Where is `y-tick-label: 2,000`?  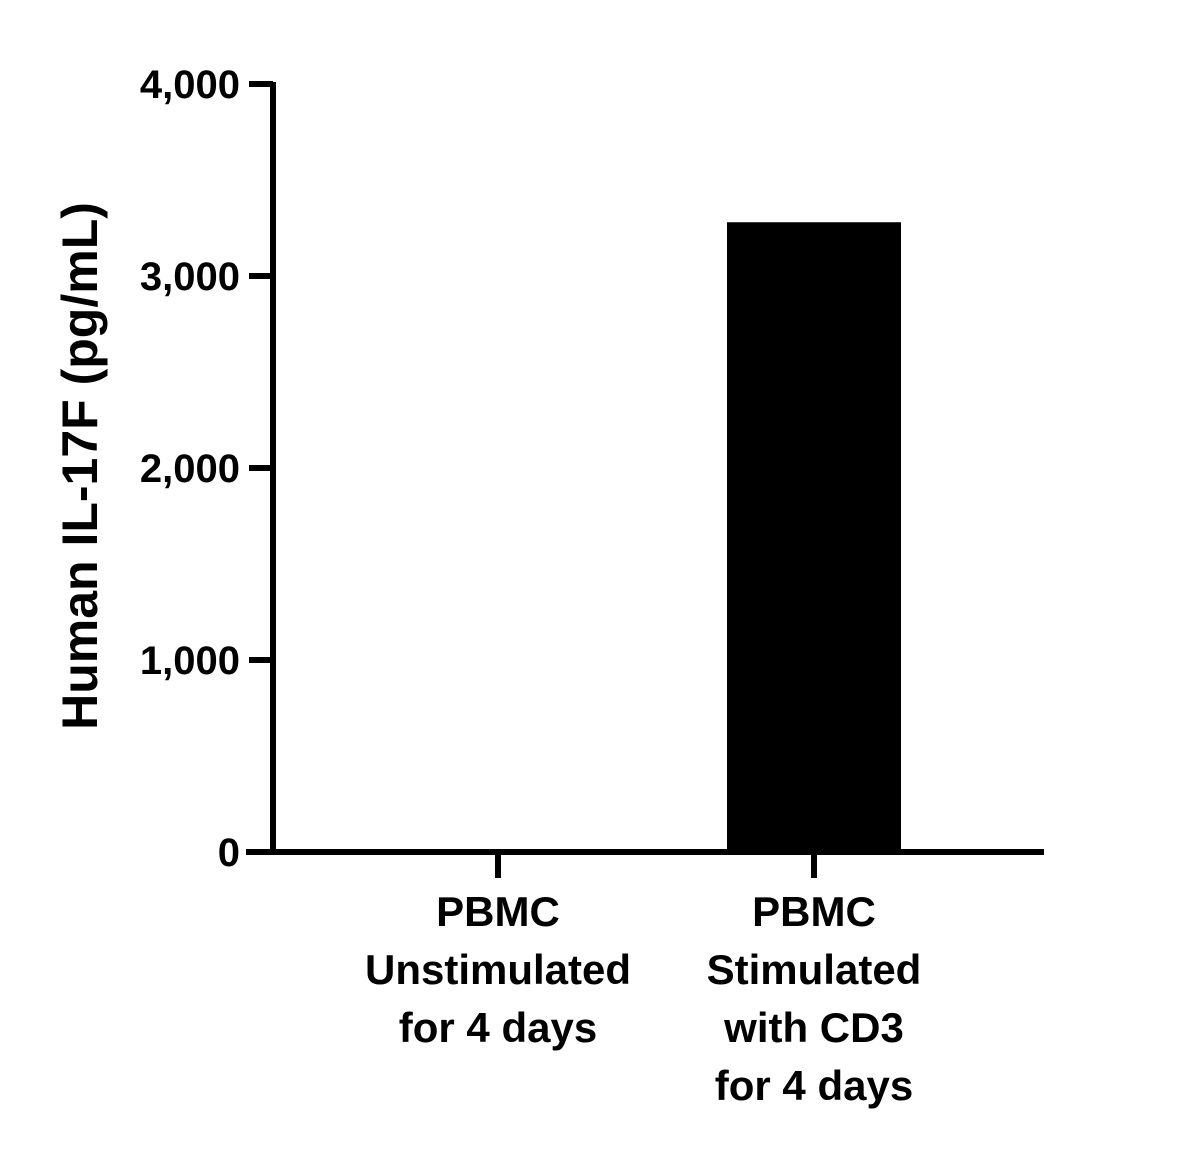 y-tick-label: 2,000 is located at coordinates (190, 469).